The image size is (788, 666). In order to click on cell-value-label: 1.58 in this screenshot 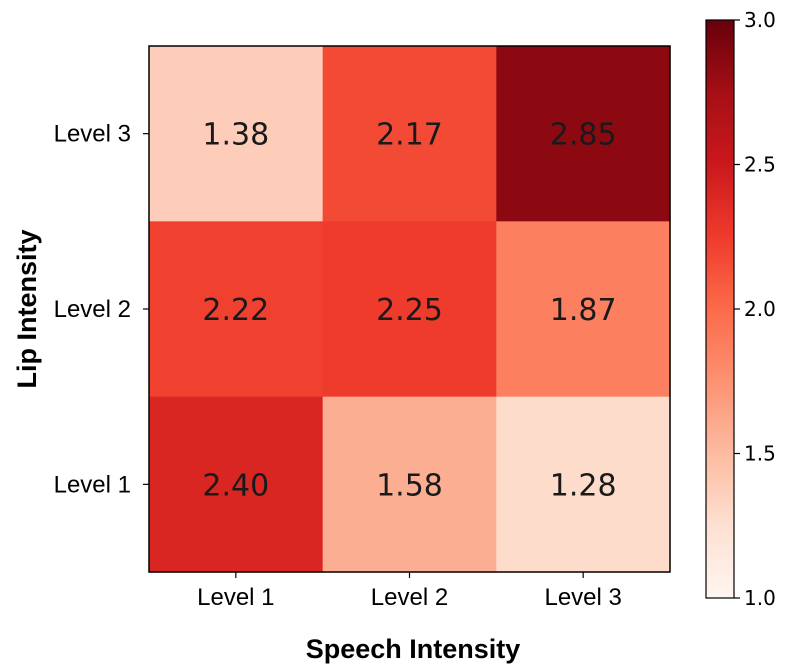, I will do `click(409, 485)`.